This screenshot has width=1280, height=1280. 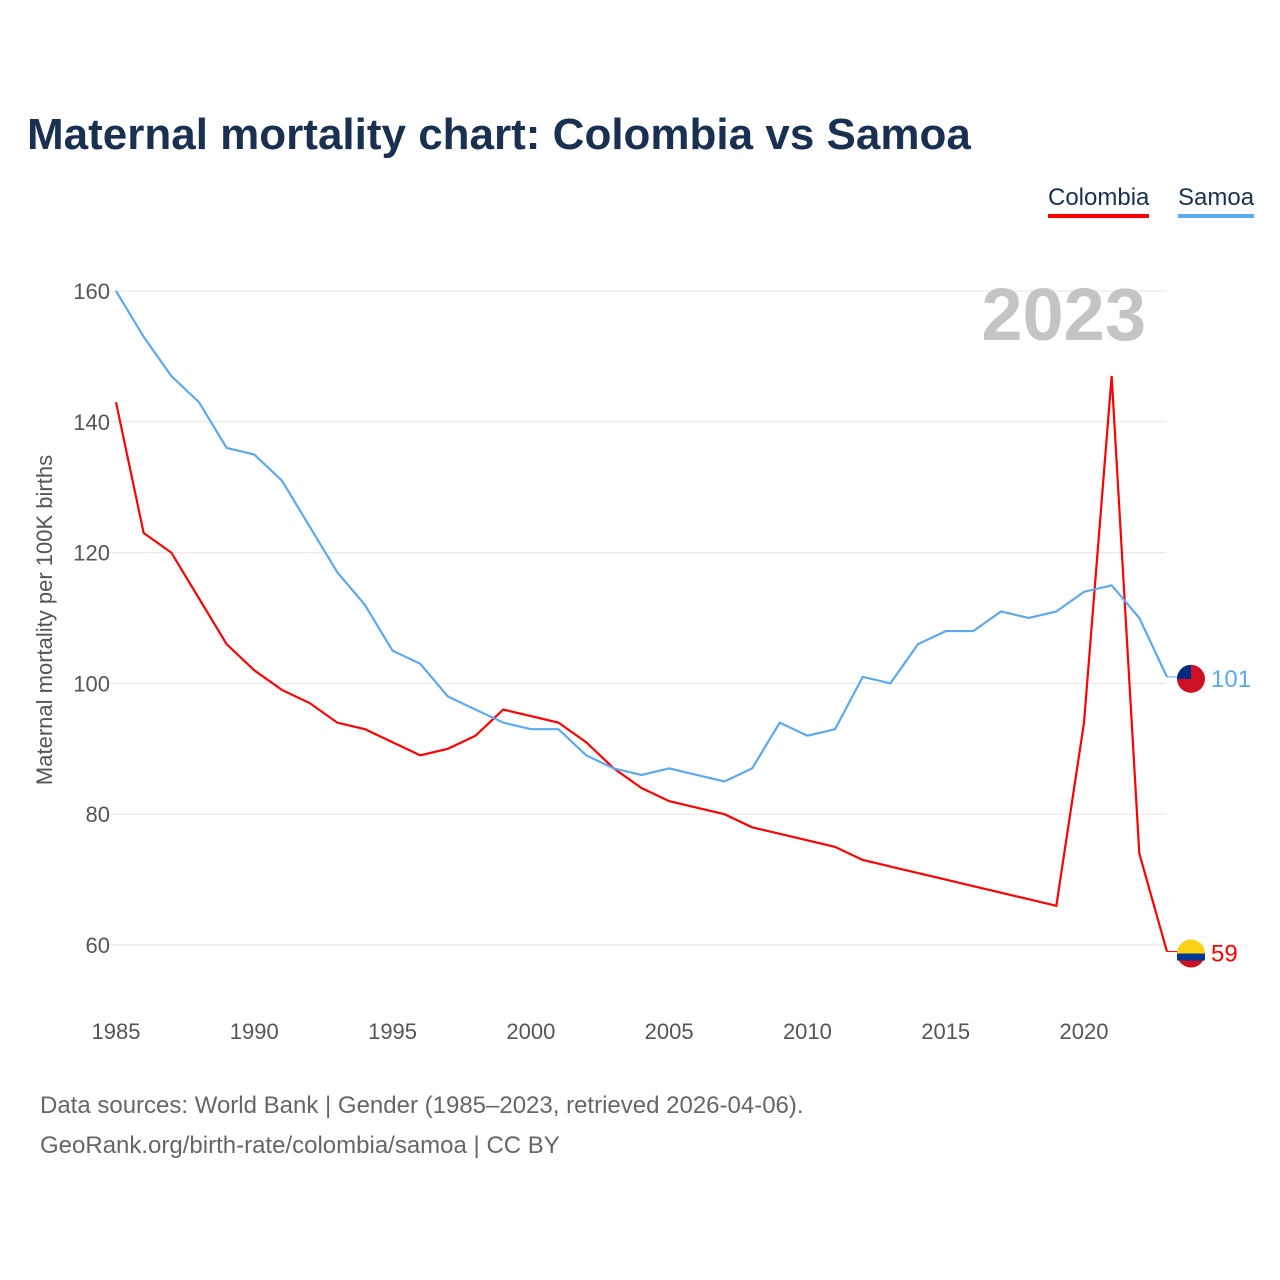 What do you see at coordinates (392, 1031) in the screenshot?
I see `x-tick-label: 1995` at bounding box center [392, 1031].